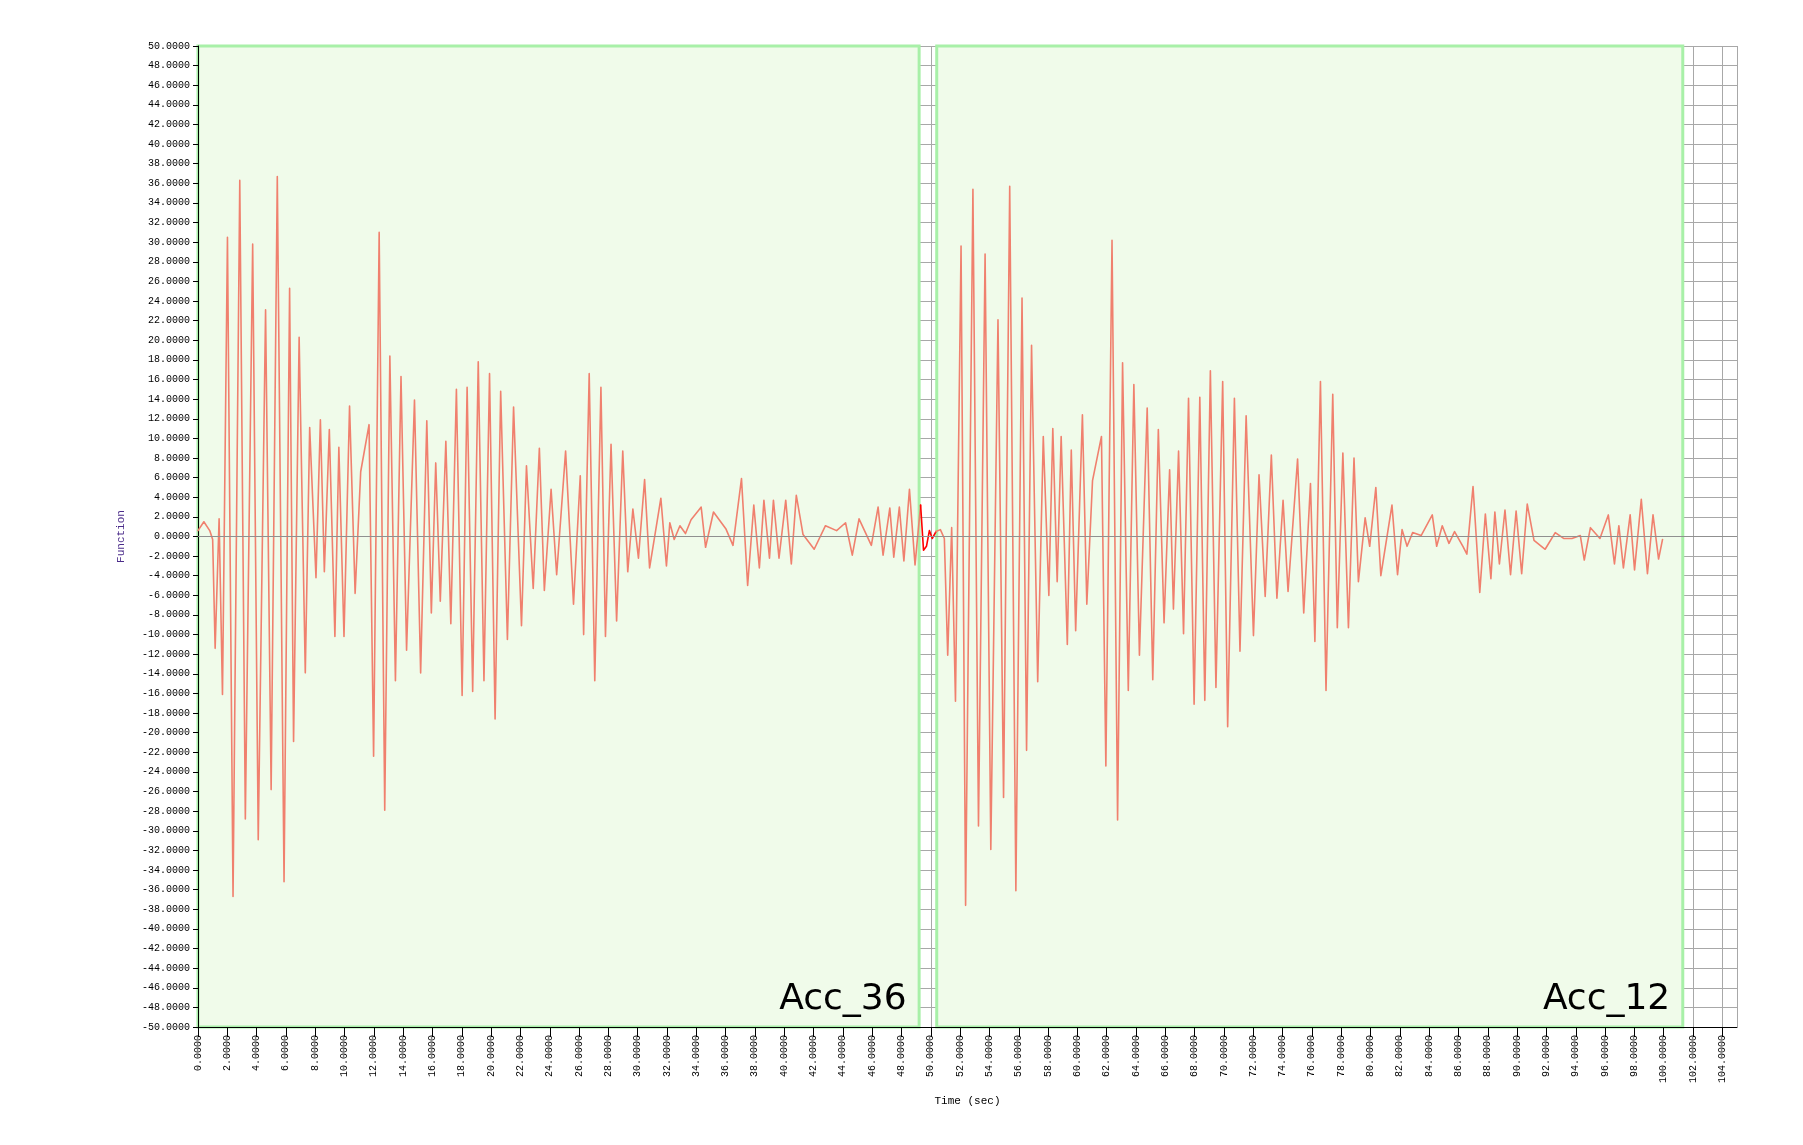 The height and width of the screenshot is (1145, 1803). What do you see at coordinates (120, 536) in the screenshot?
I see `y-axis-title: Function` at bounding box center [120, 536].